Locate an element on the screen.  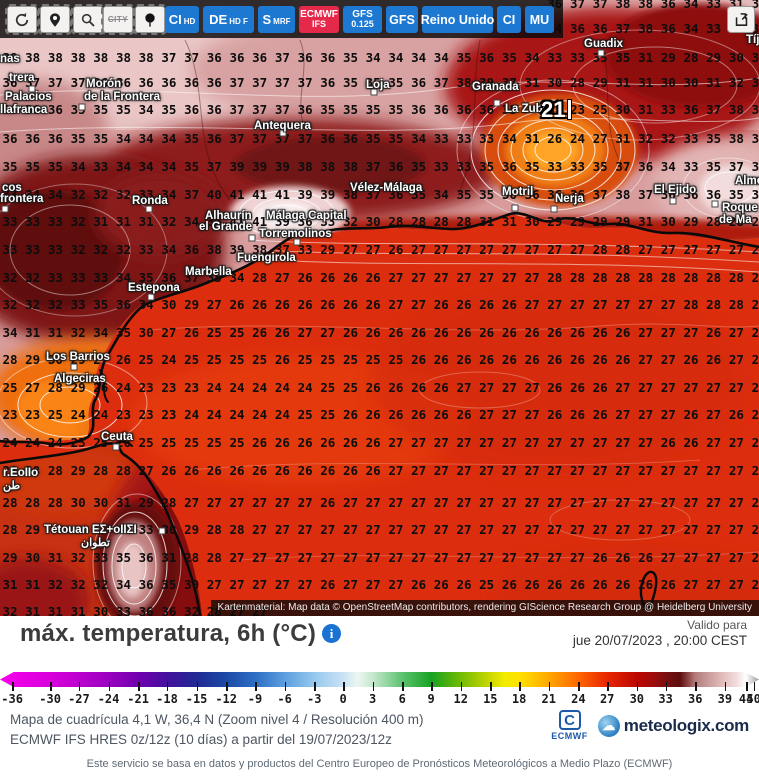
temp-value: 23 is located at coordinates (169, 414).